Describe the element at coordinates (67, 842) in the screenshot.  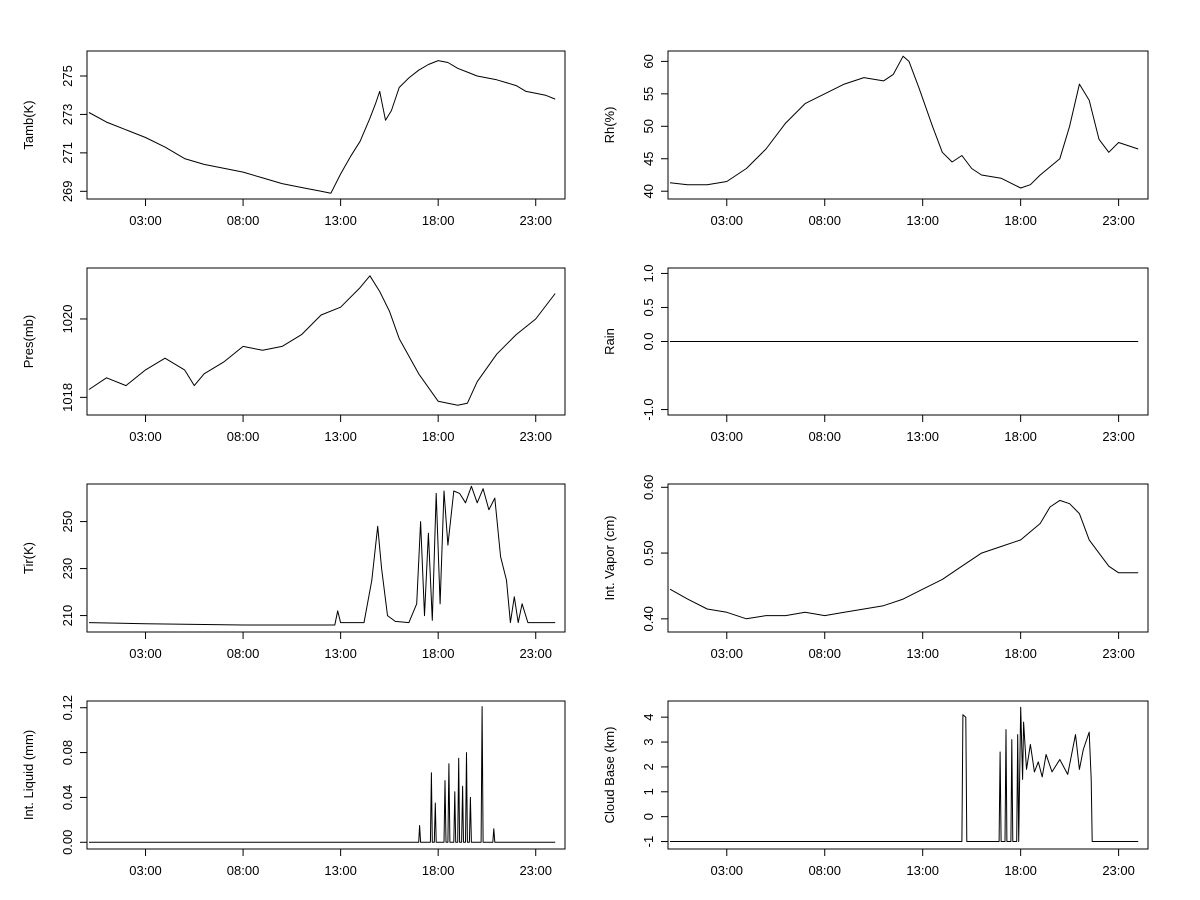
I see `y-tick-label: 0.00` at that location.